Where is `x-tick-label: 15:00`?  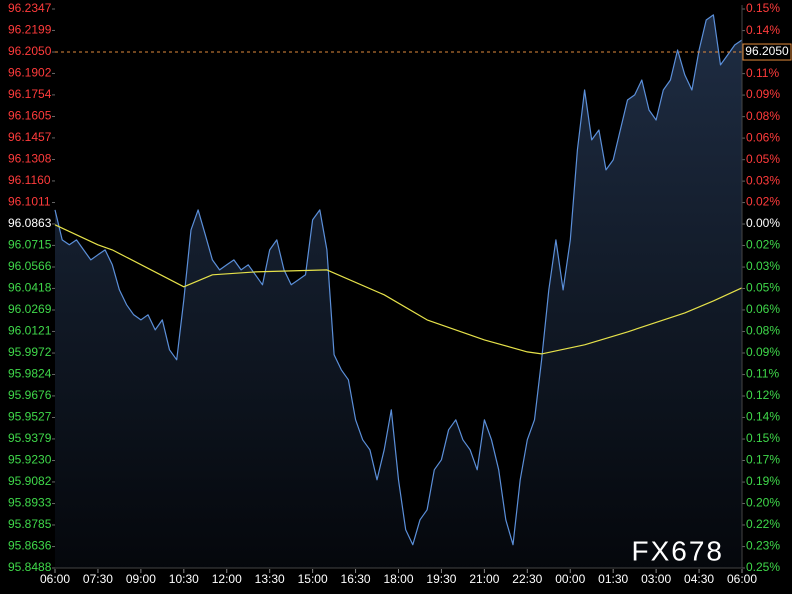
x-tick-label: 15:00 is located at coordinates (313, 579).